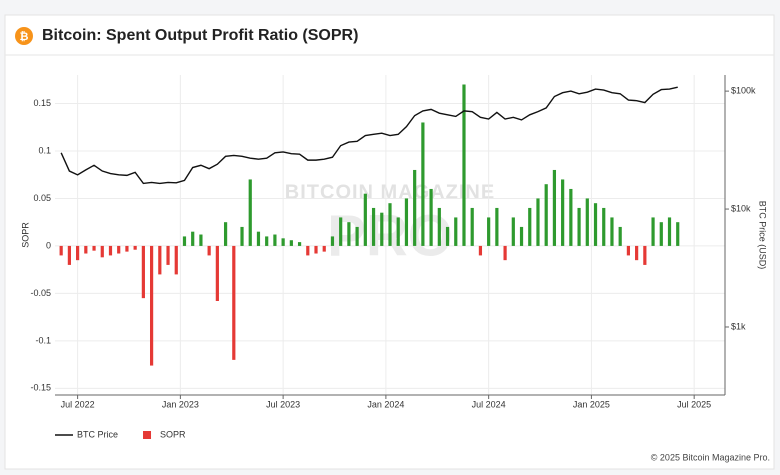 The width and height of the screenshot is (780, 475). What do you see at coordinates (25, 235) in the screenshot?
I see `y-axis-title: SOPR` at bounding box center [25, 235].